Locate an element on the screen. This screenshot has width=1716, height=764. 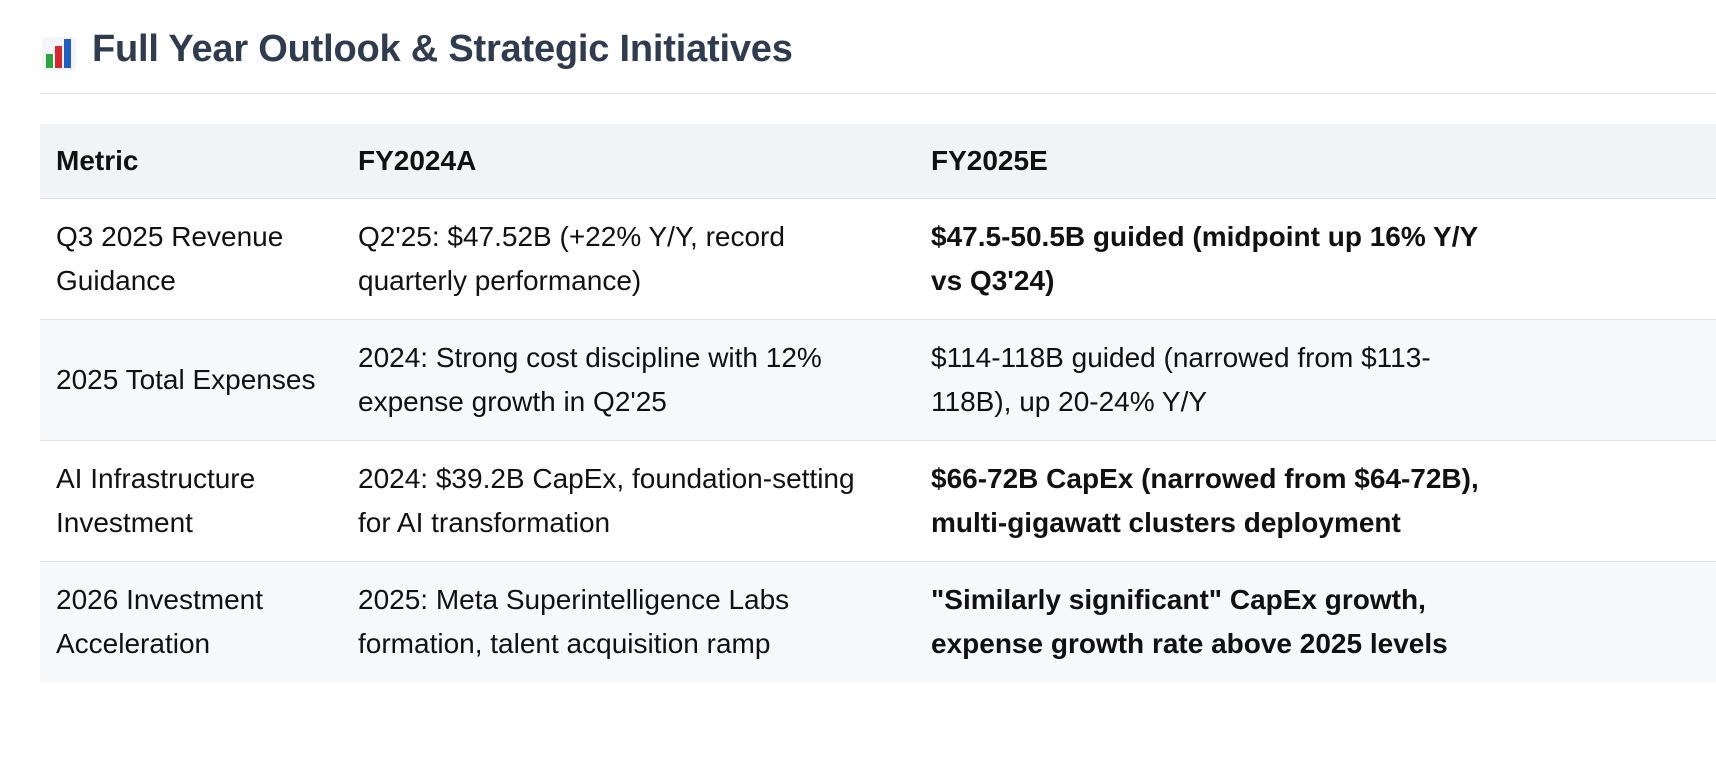
column-header-metric: Metric is located at coordinates (191, 161).